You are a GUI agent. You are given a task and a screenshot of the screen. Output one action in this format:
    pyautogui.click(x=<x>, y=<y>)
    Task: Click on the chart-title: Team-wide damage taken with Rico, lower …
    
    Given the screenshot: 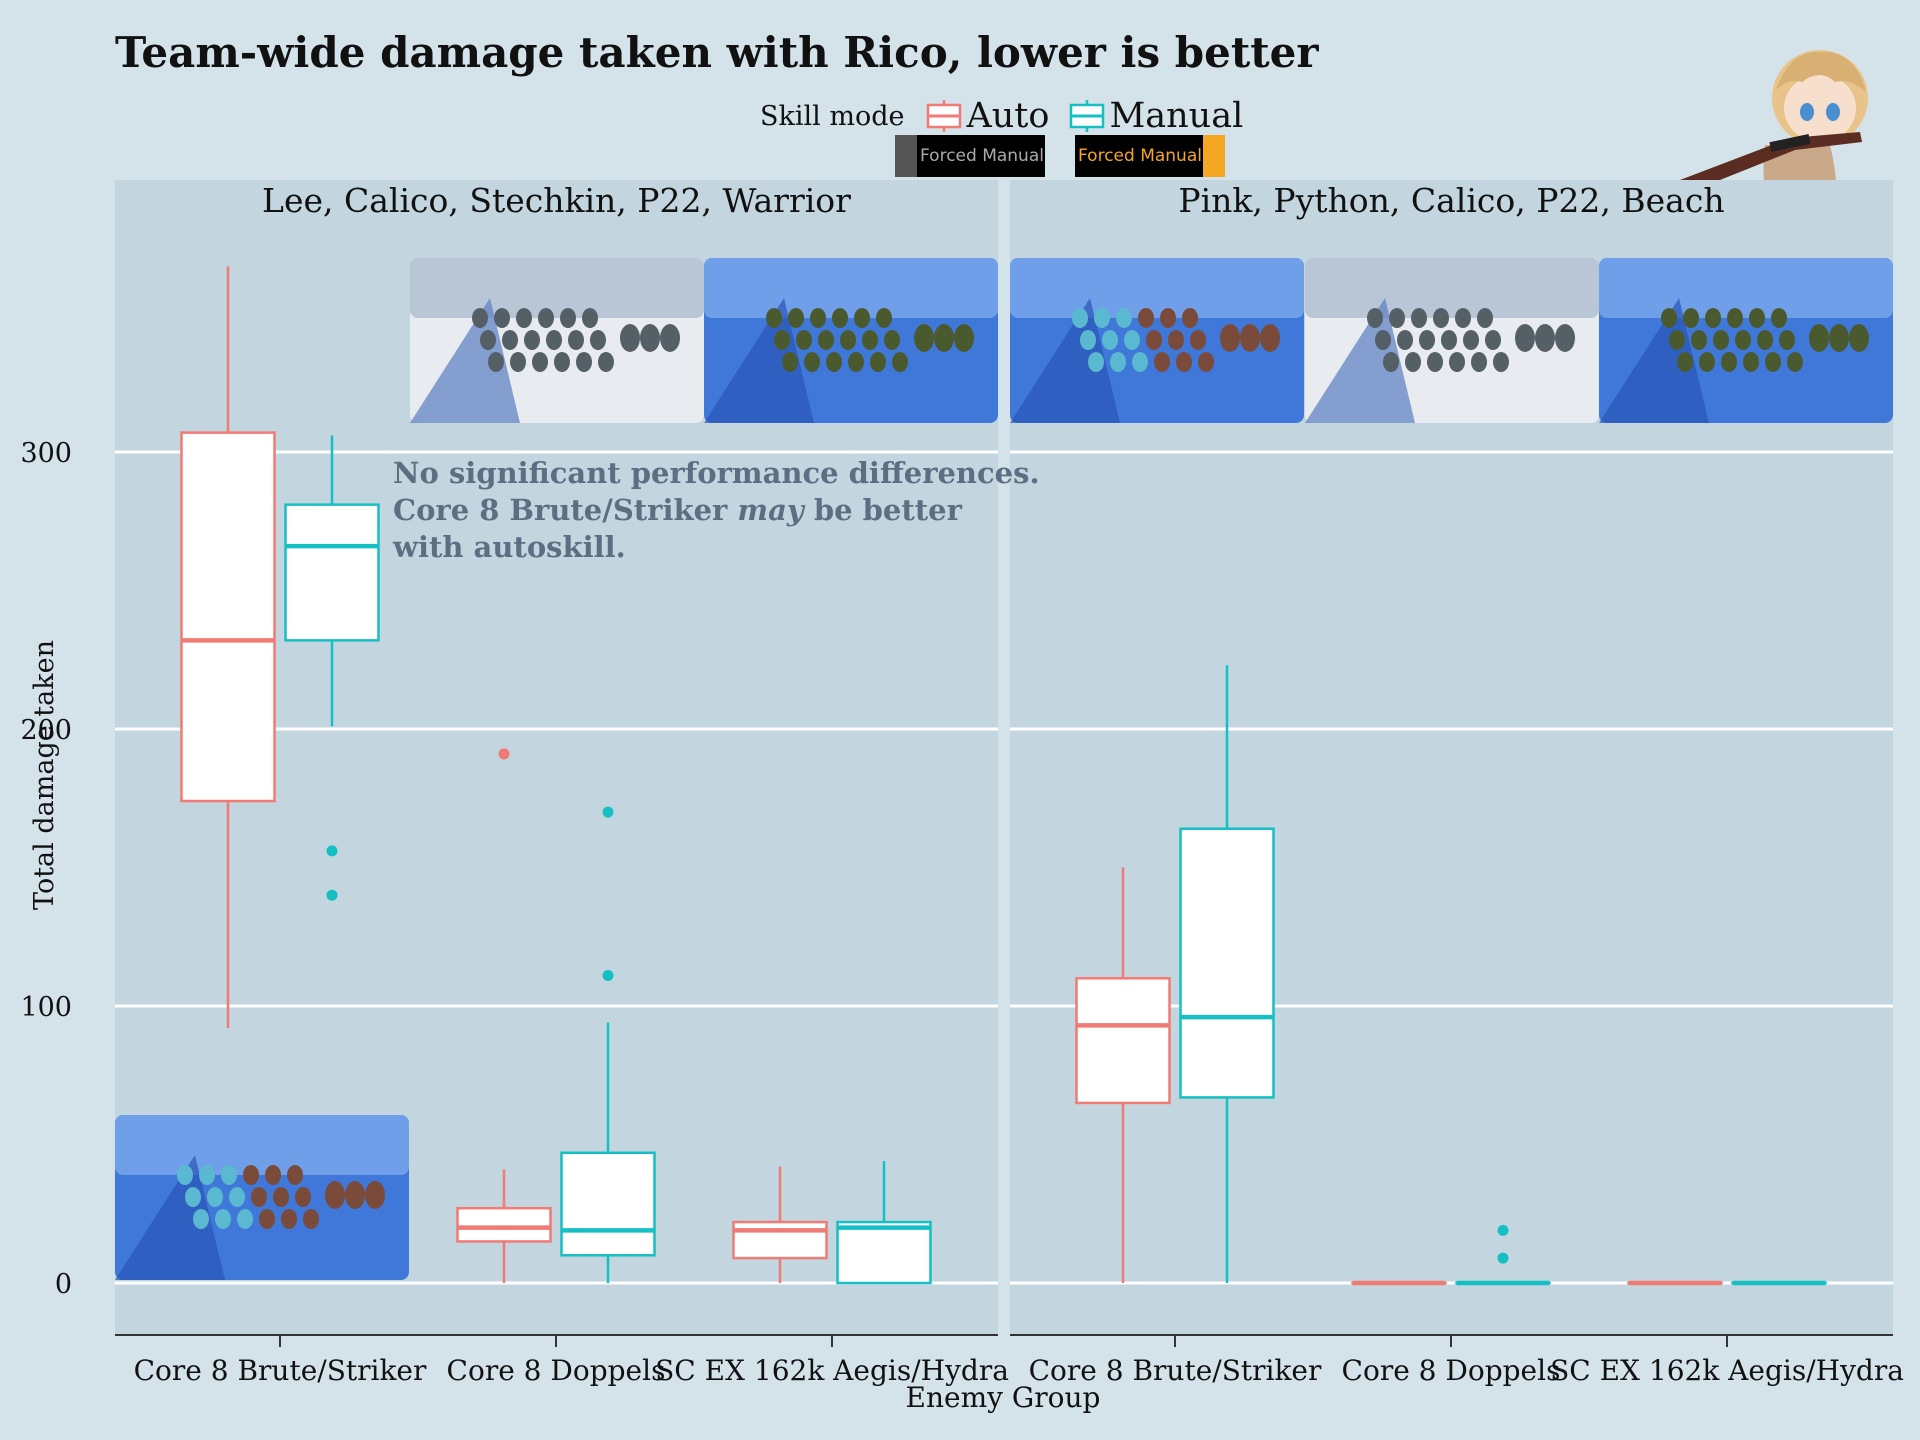 What is the action you would take?
    pyautogui.click(x=717, y=52)
    